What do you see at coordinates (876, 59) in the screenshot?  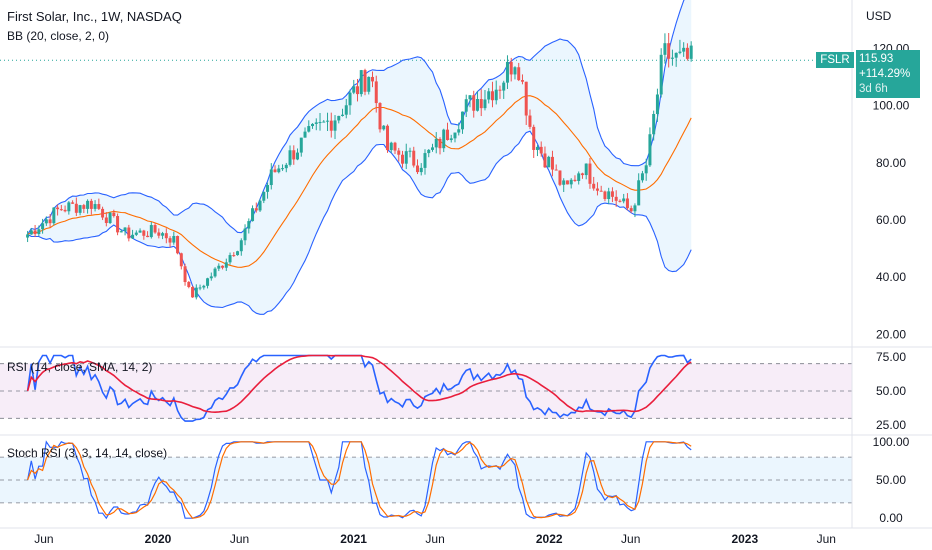 I see `last-price: 115.93` at bounding box center [876, 59].